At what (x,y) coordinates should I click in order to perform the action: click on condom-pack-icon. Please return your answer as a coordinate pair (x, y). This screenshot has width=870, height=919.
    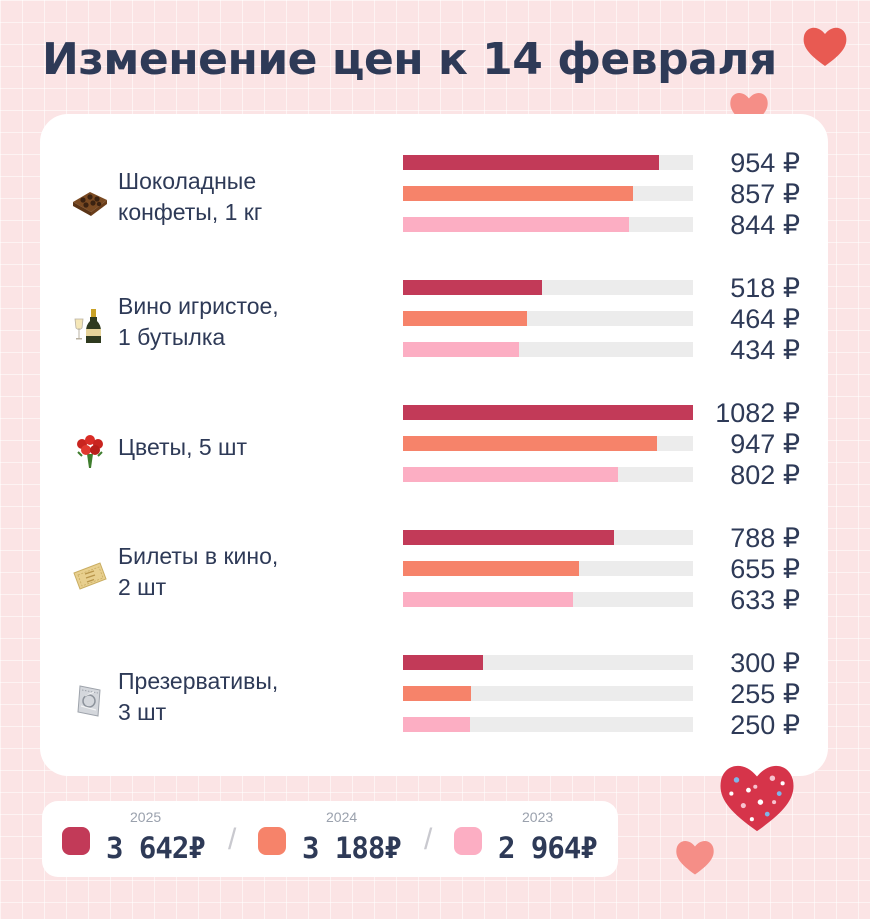
    Looking at the image, I should click on (90, 700).